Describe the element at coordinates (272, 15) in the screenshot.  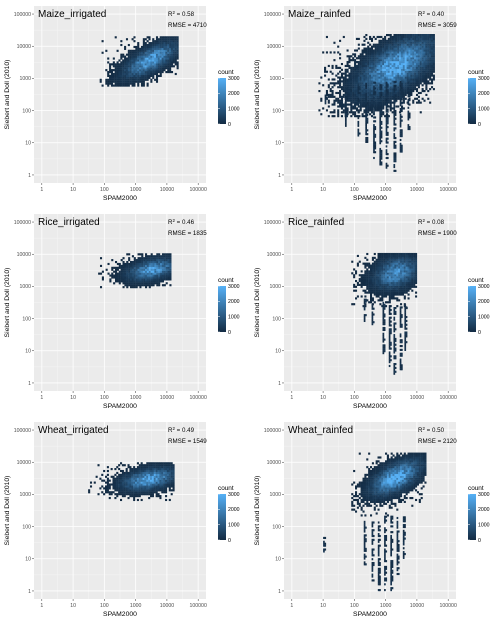
I see `y-tick-label: 100000` at that location.